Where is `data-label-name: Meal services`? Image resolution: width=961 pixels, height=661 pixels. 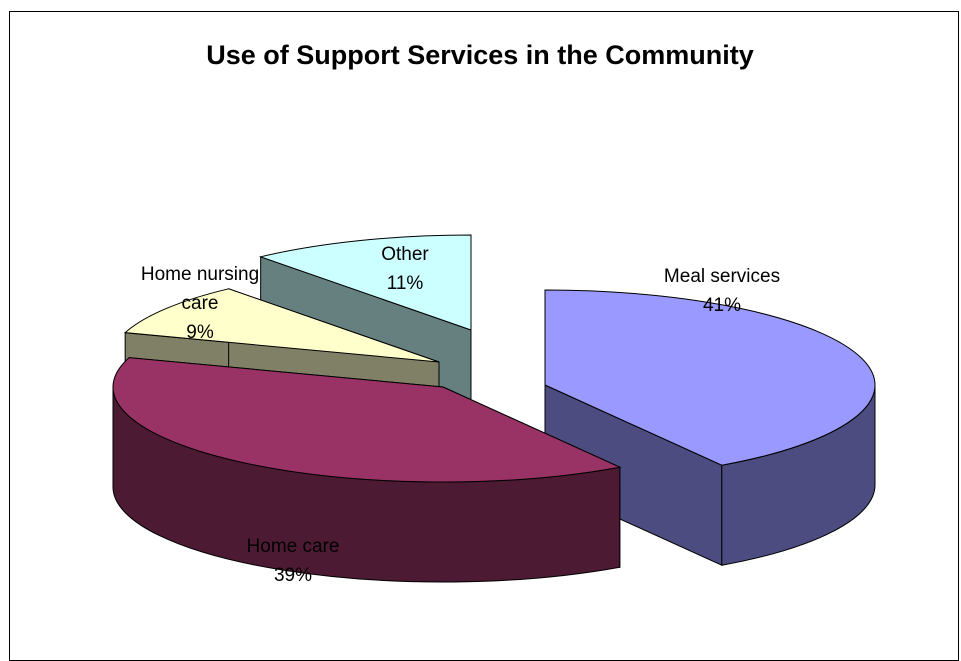 data-label-name: Meal services is located at coordinates (722, 276).